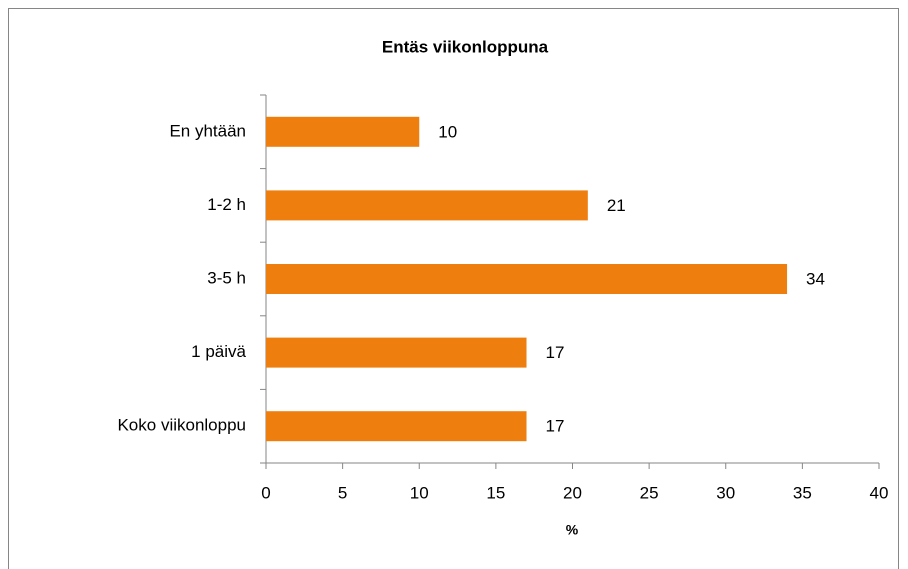 The height and width of the screenshot is (569, 908). What do you see at coordinates (465, 46) in the screenshot?
I see `chart-title: Entäs viikonloppuna` at bounding box center [465, 46].